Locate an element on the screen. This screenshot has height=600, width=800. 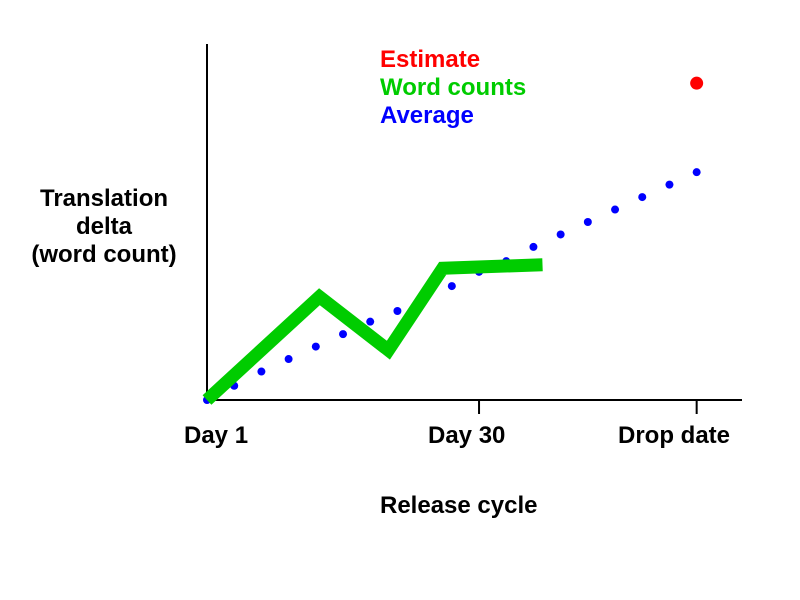
legend-word-counts: Word counts is located at coordinates (453, 87).